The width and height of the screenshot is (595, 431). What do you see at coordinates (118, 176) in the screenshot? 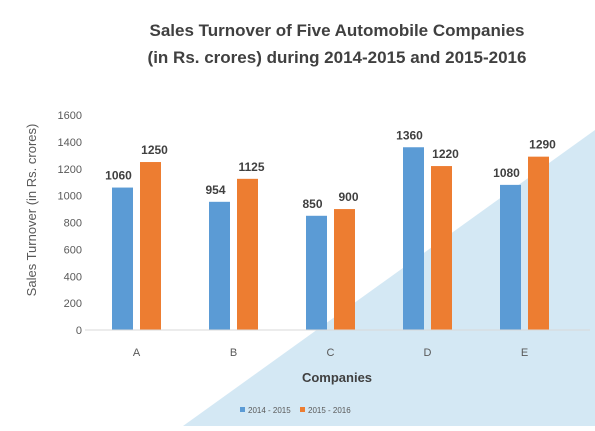
I see `bar-value-label: 1060` at bounding box center [118, 176].